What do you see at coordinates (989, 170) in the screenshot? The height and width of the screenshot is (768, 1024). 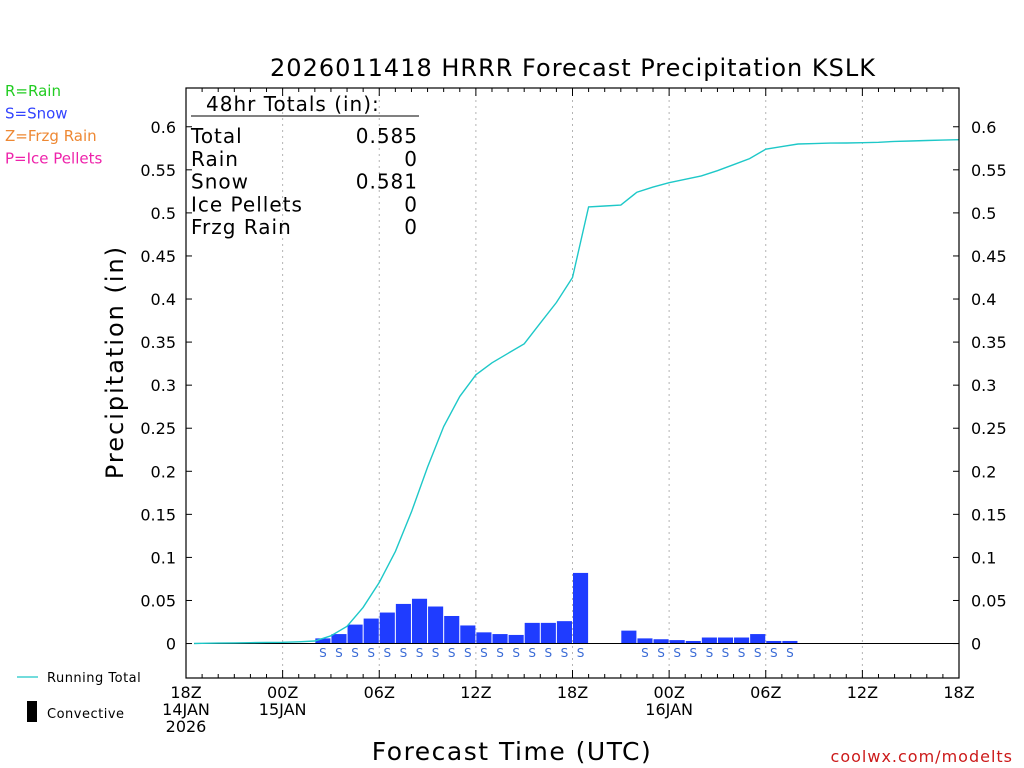 I see `y-tick-label-right: 0.55` at bounding box center [989, 170].